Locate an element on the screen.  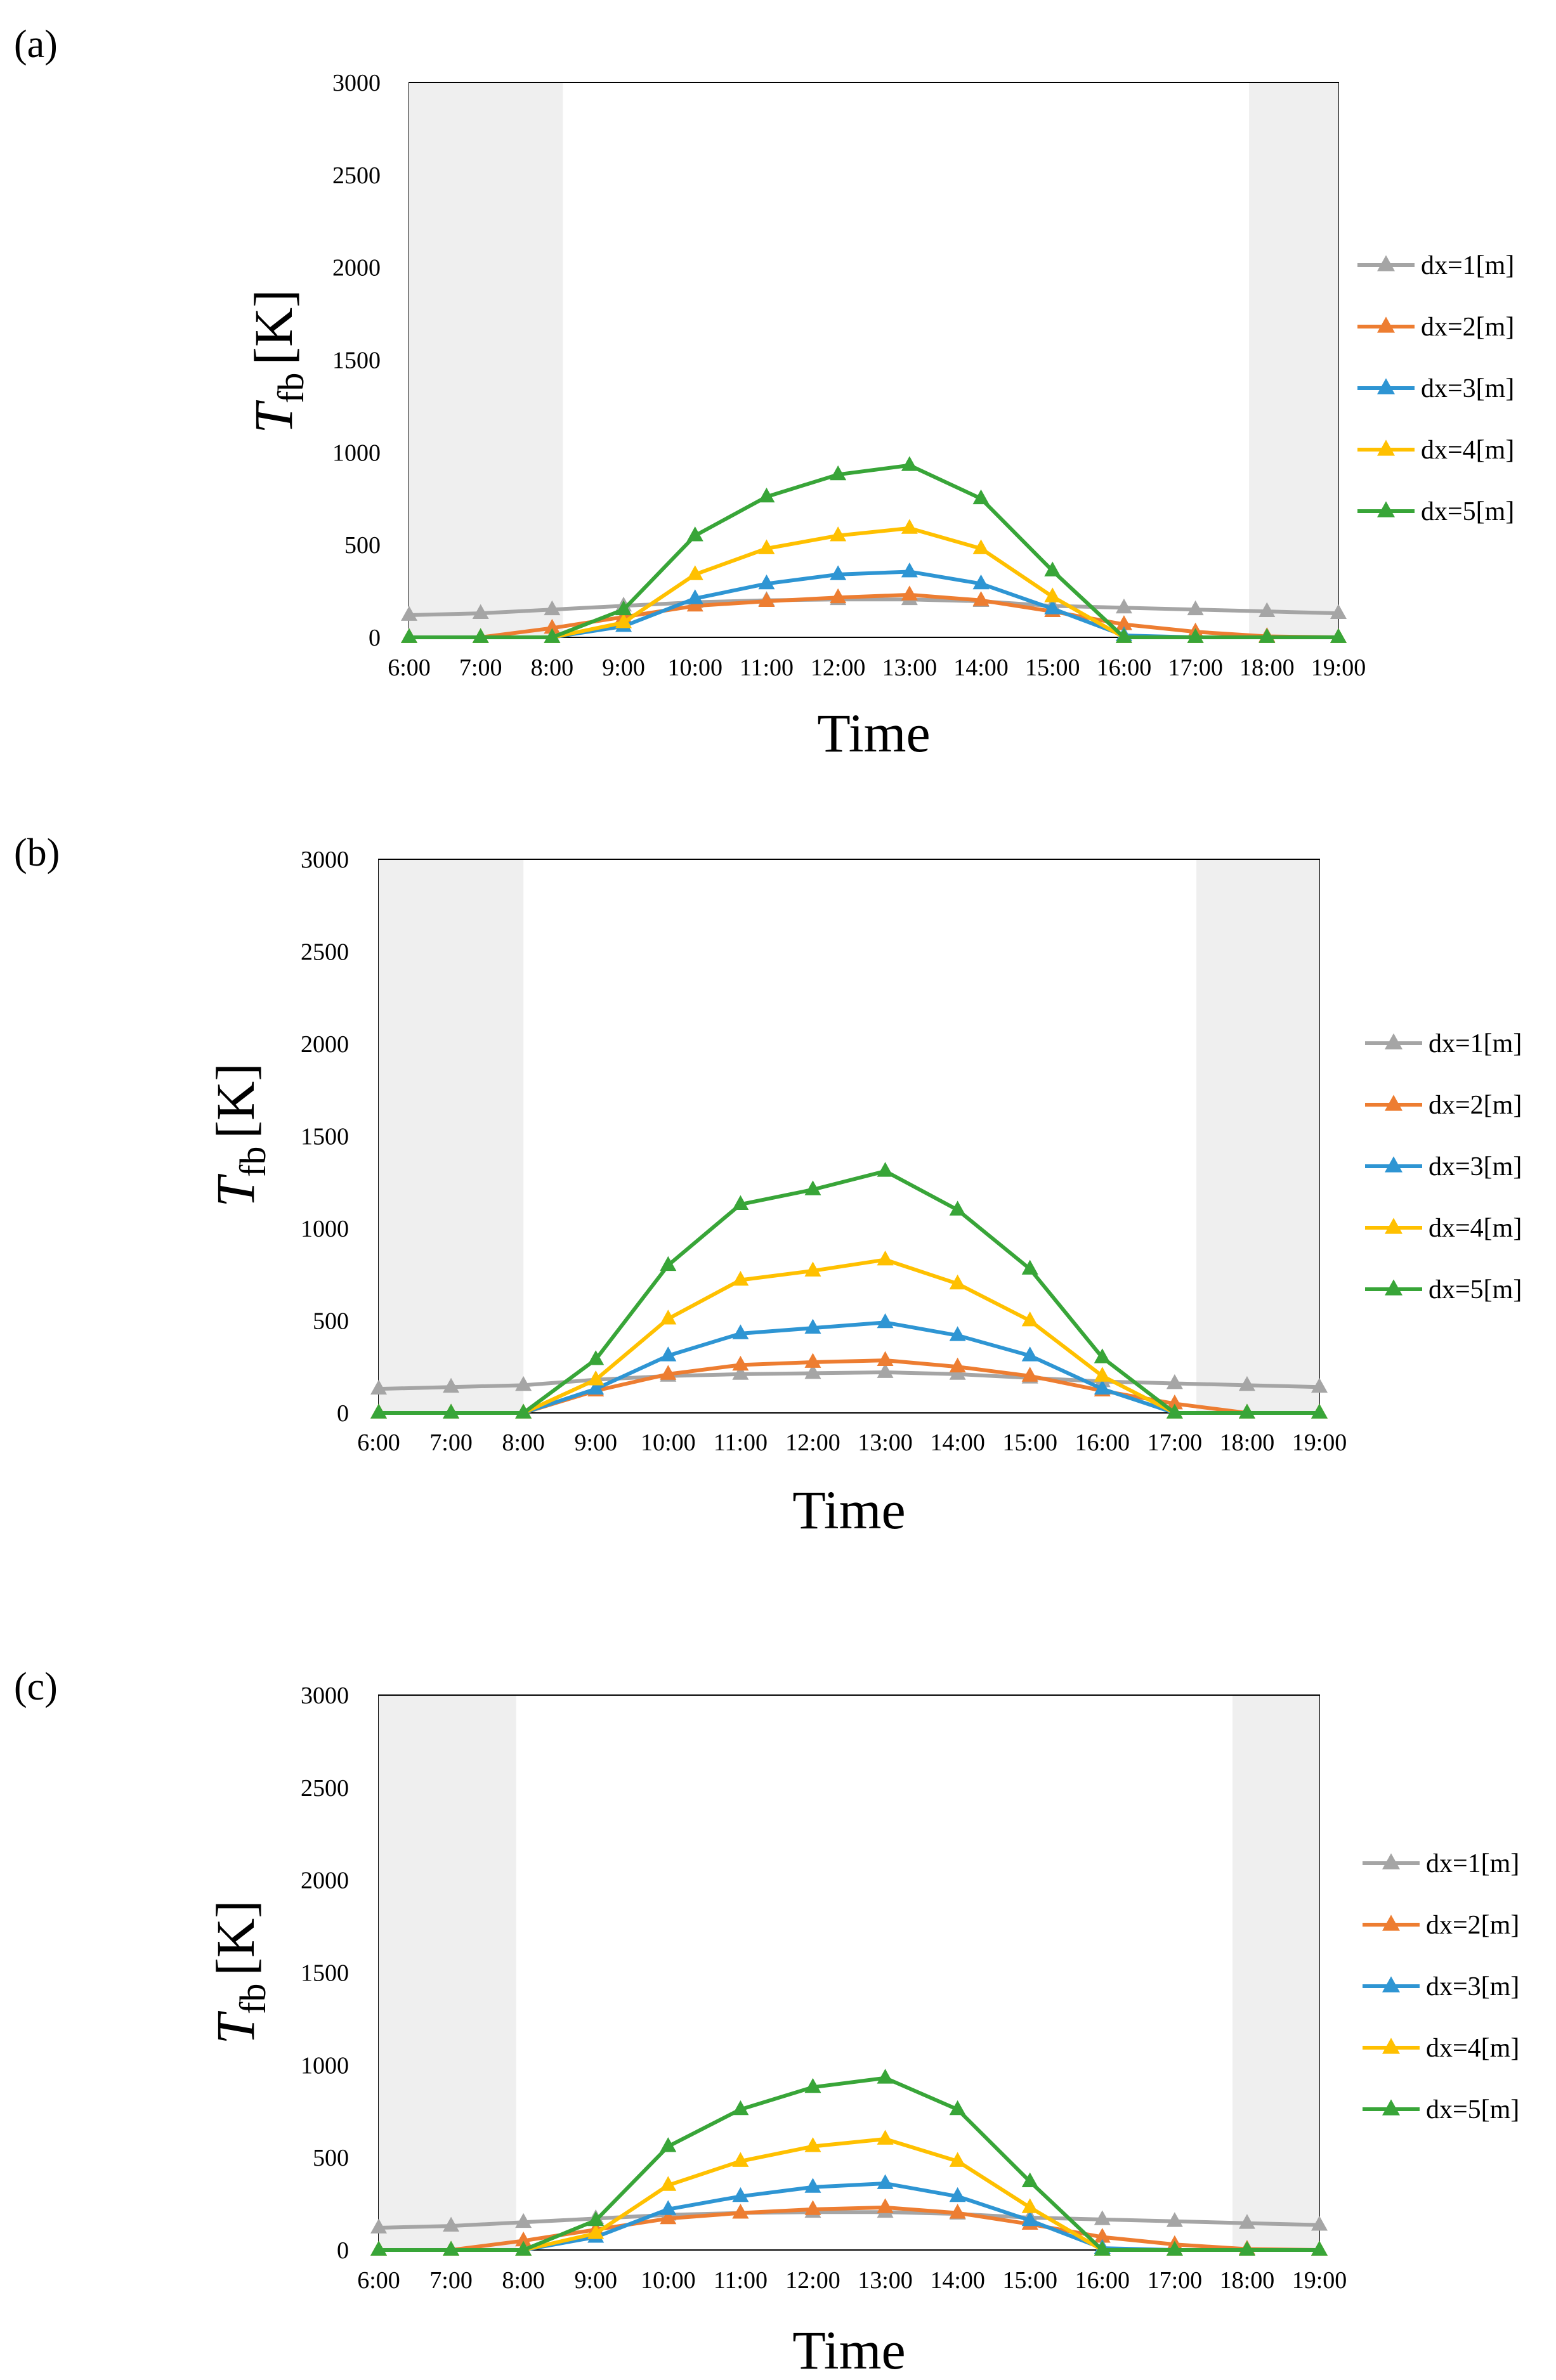
x-axis-title: Time is located at coordinates (848, 1509).